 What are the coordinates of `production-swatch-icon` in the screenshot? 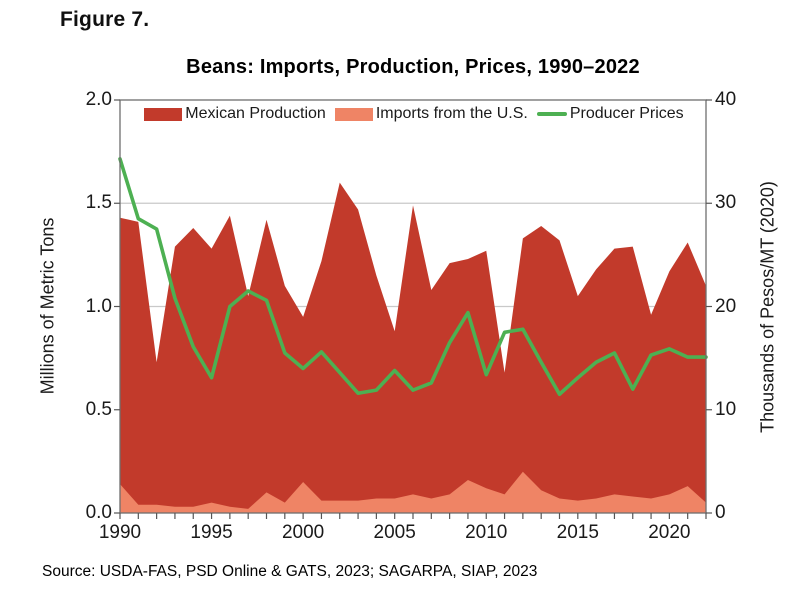 It's located at (163, 114).